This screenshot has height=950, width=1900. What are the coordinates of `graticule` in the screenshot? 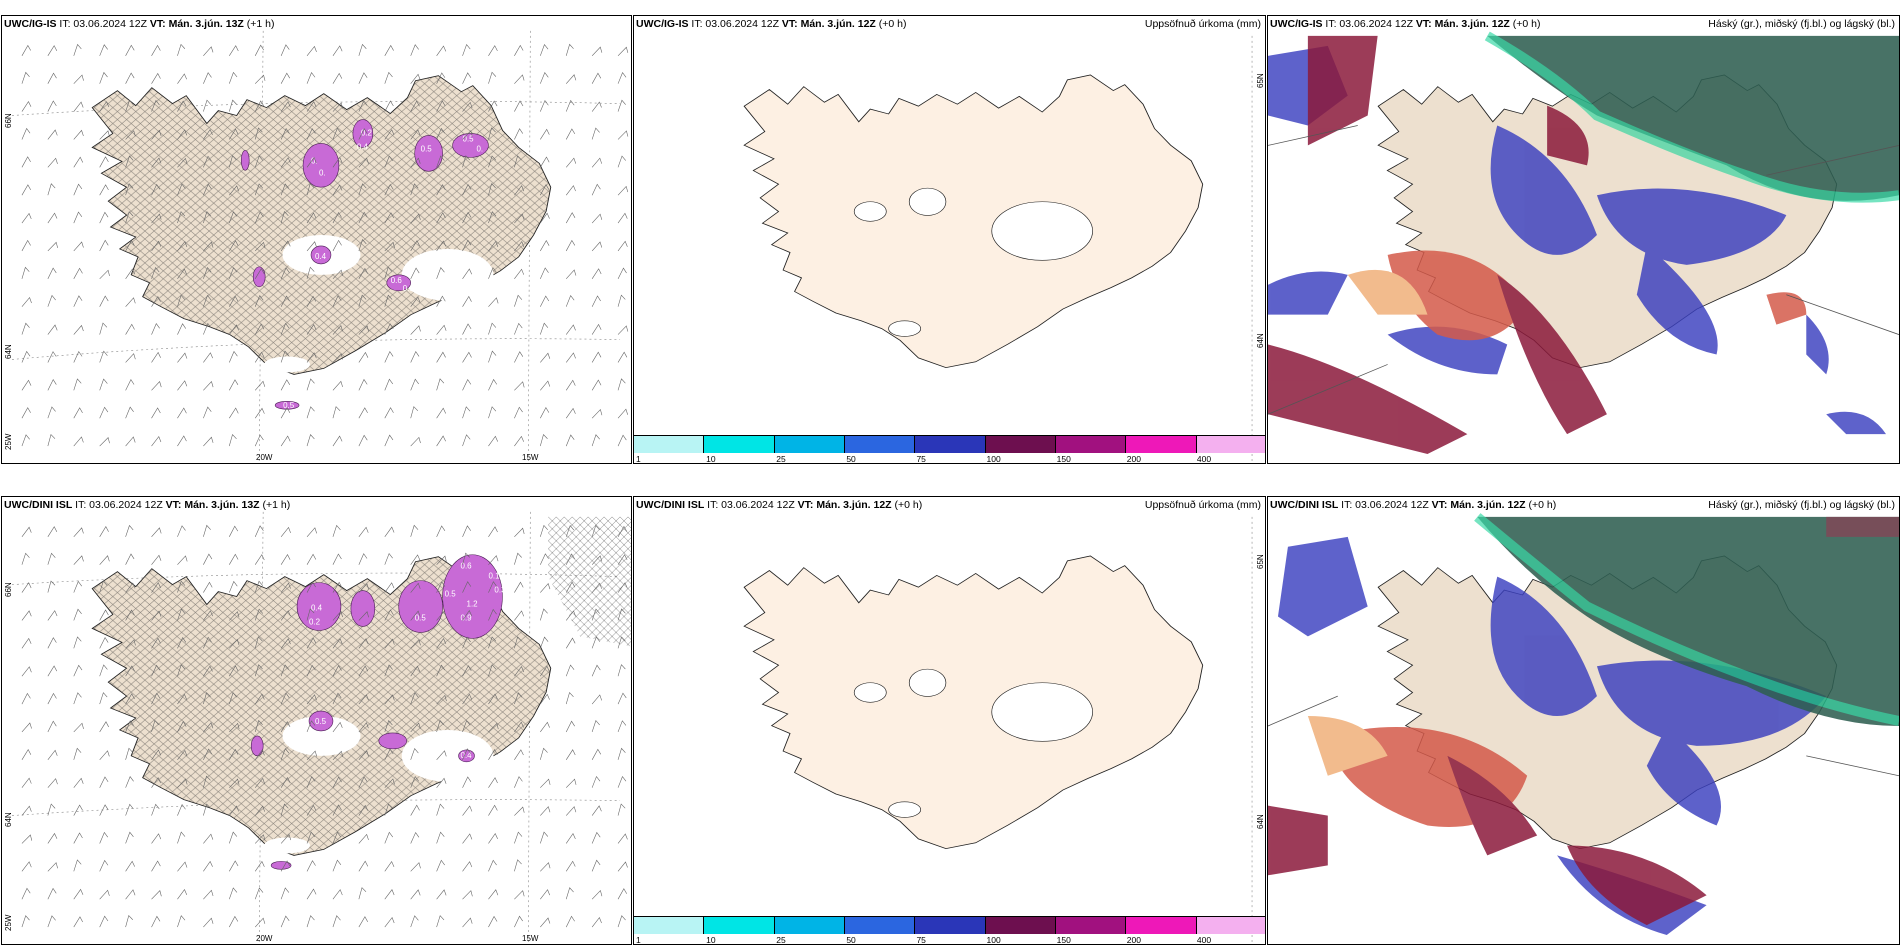 It's located at (316, 246).